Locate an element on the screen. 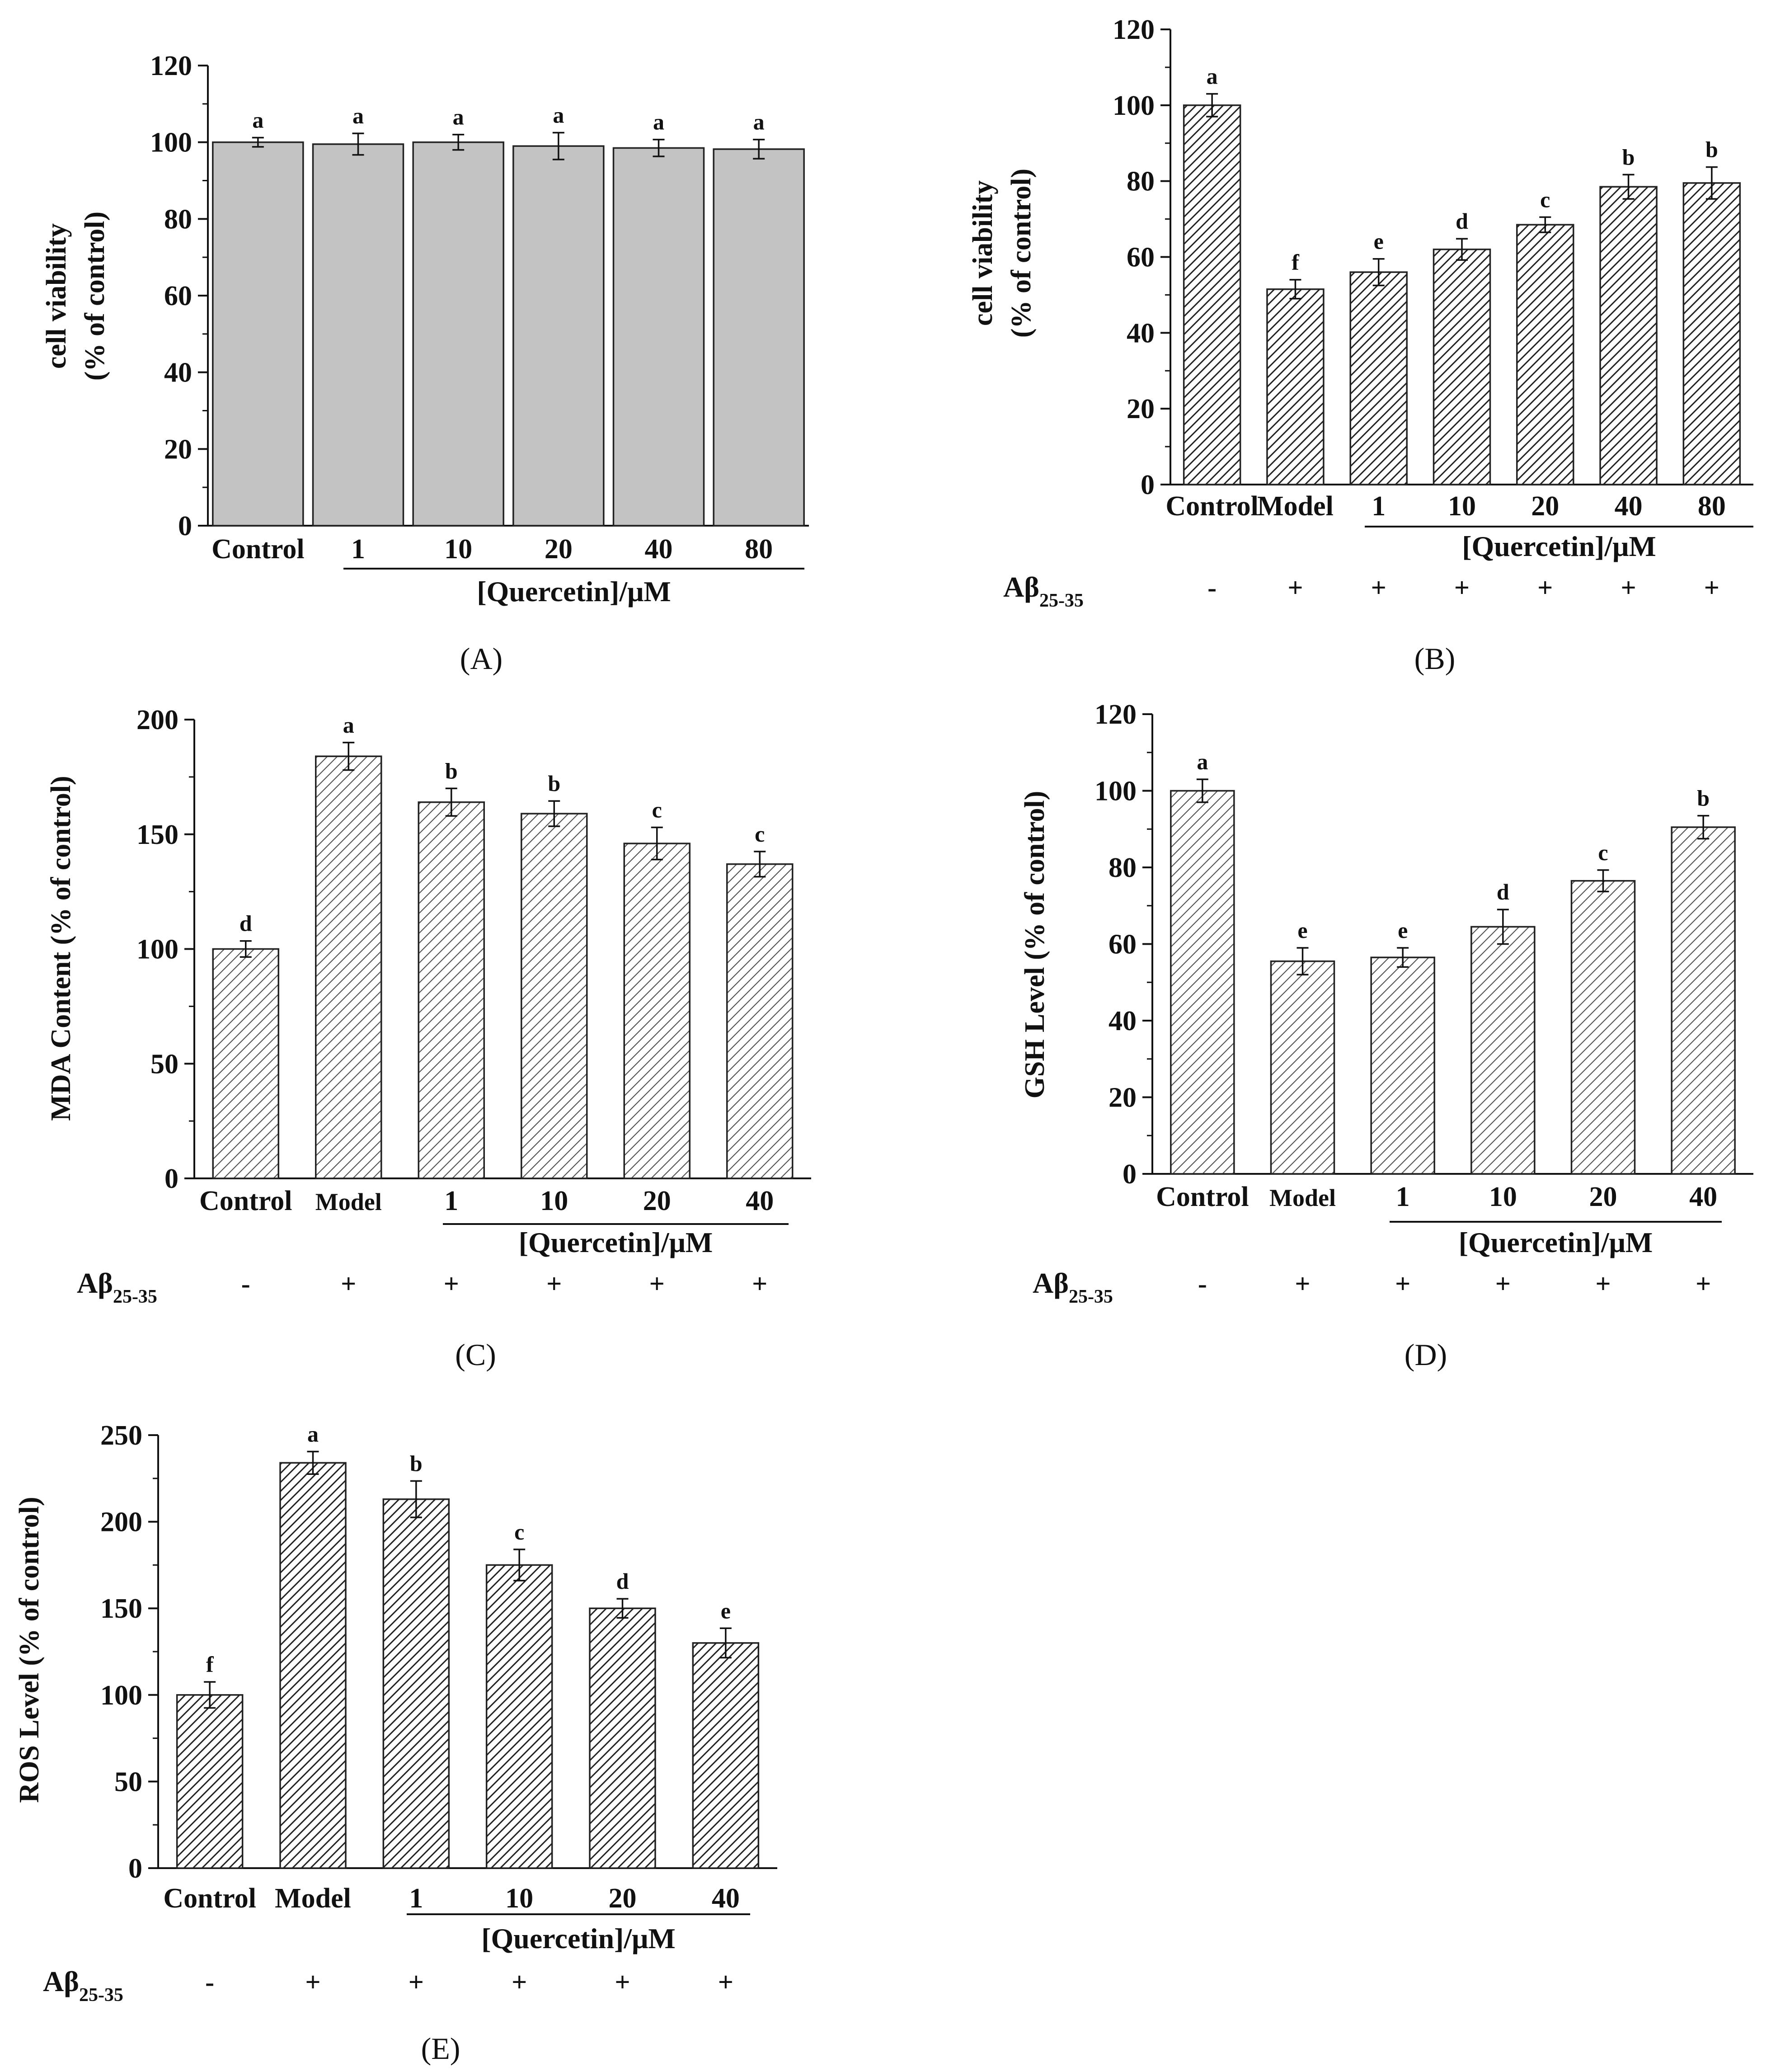 The width and height of the screenshot is (1771, 2072). y-axis-label: (% of control) is located at coordinates (1021, 253).